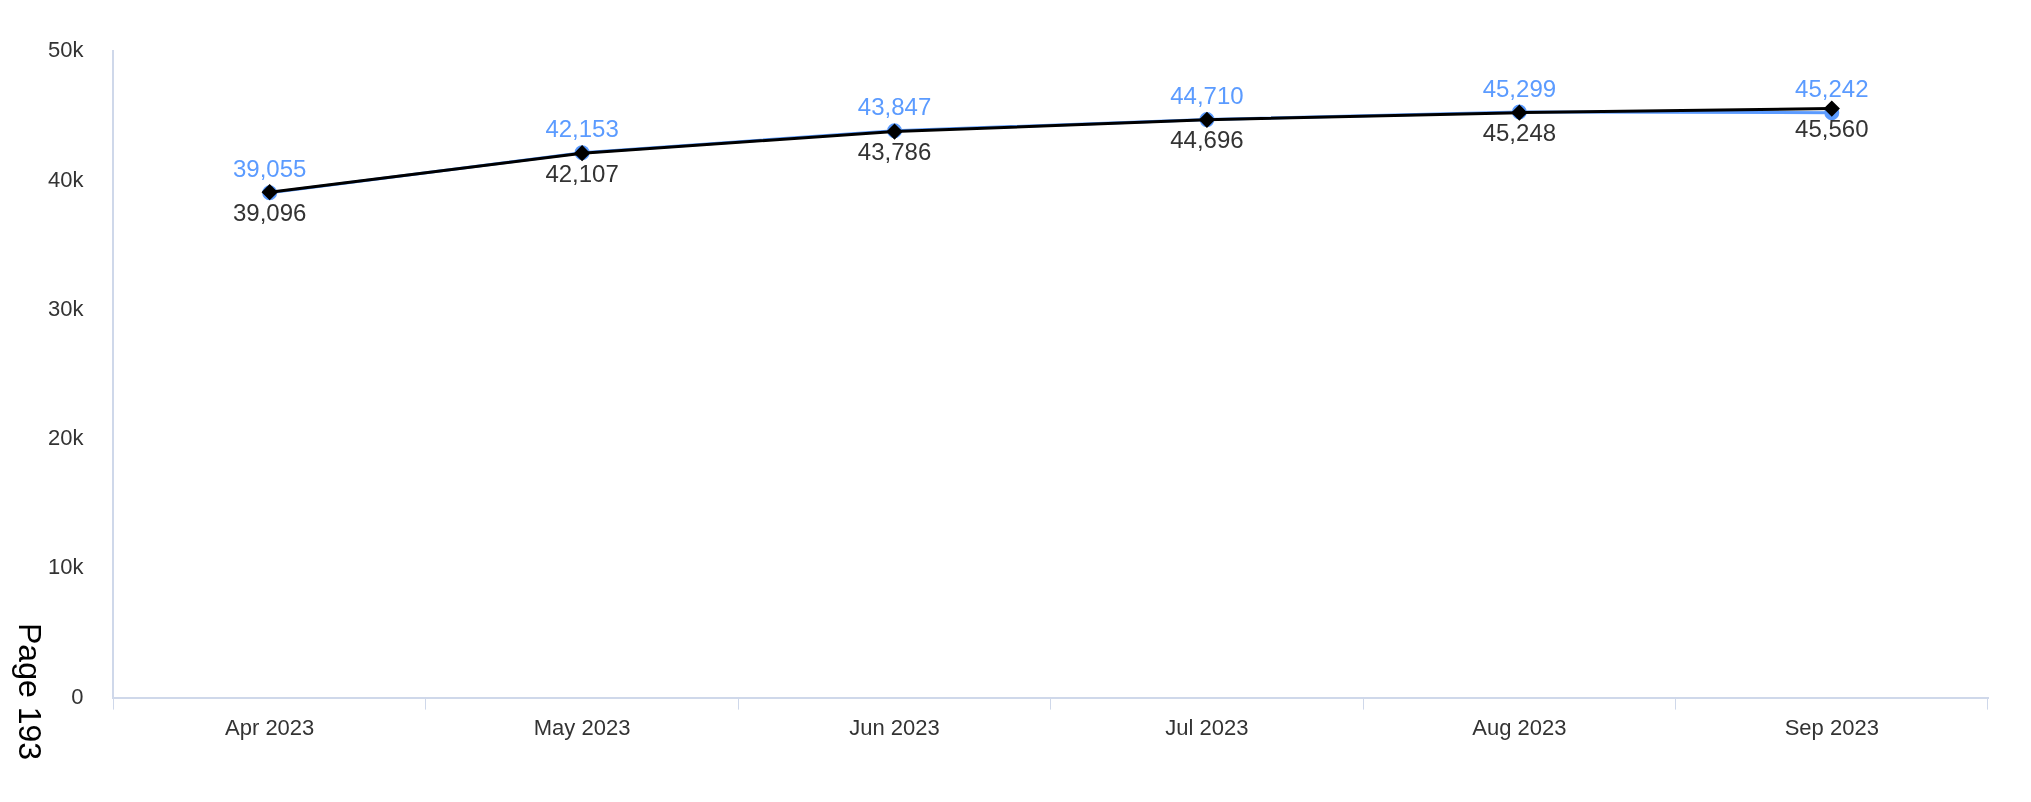  Describe the element at coordinates (894, 727) in the screenshot. I see `x-tick-label: Jun 2023` at that location.